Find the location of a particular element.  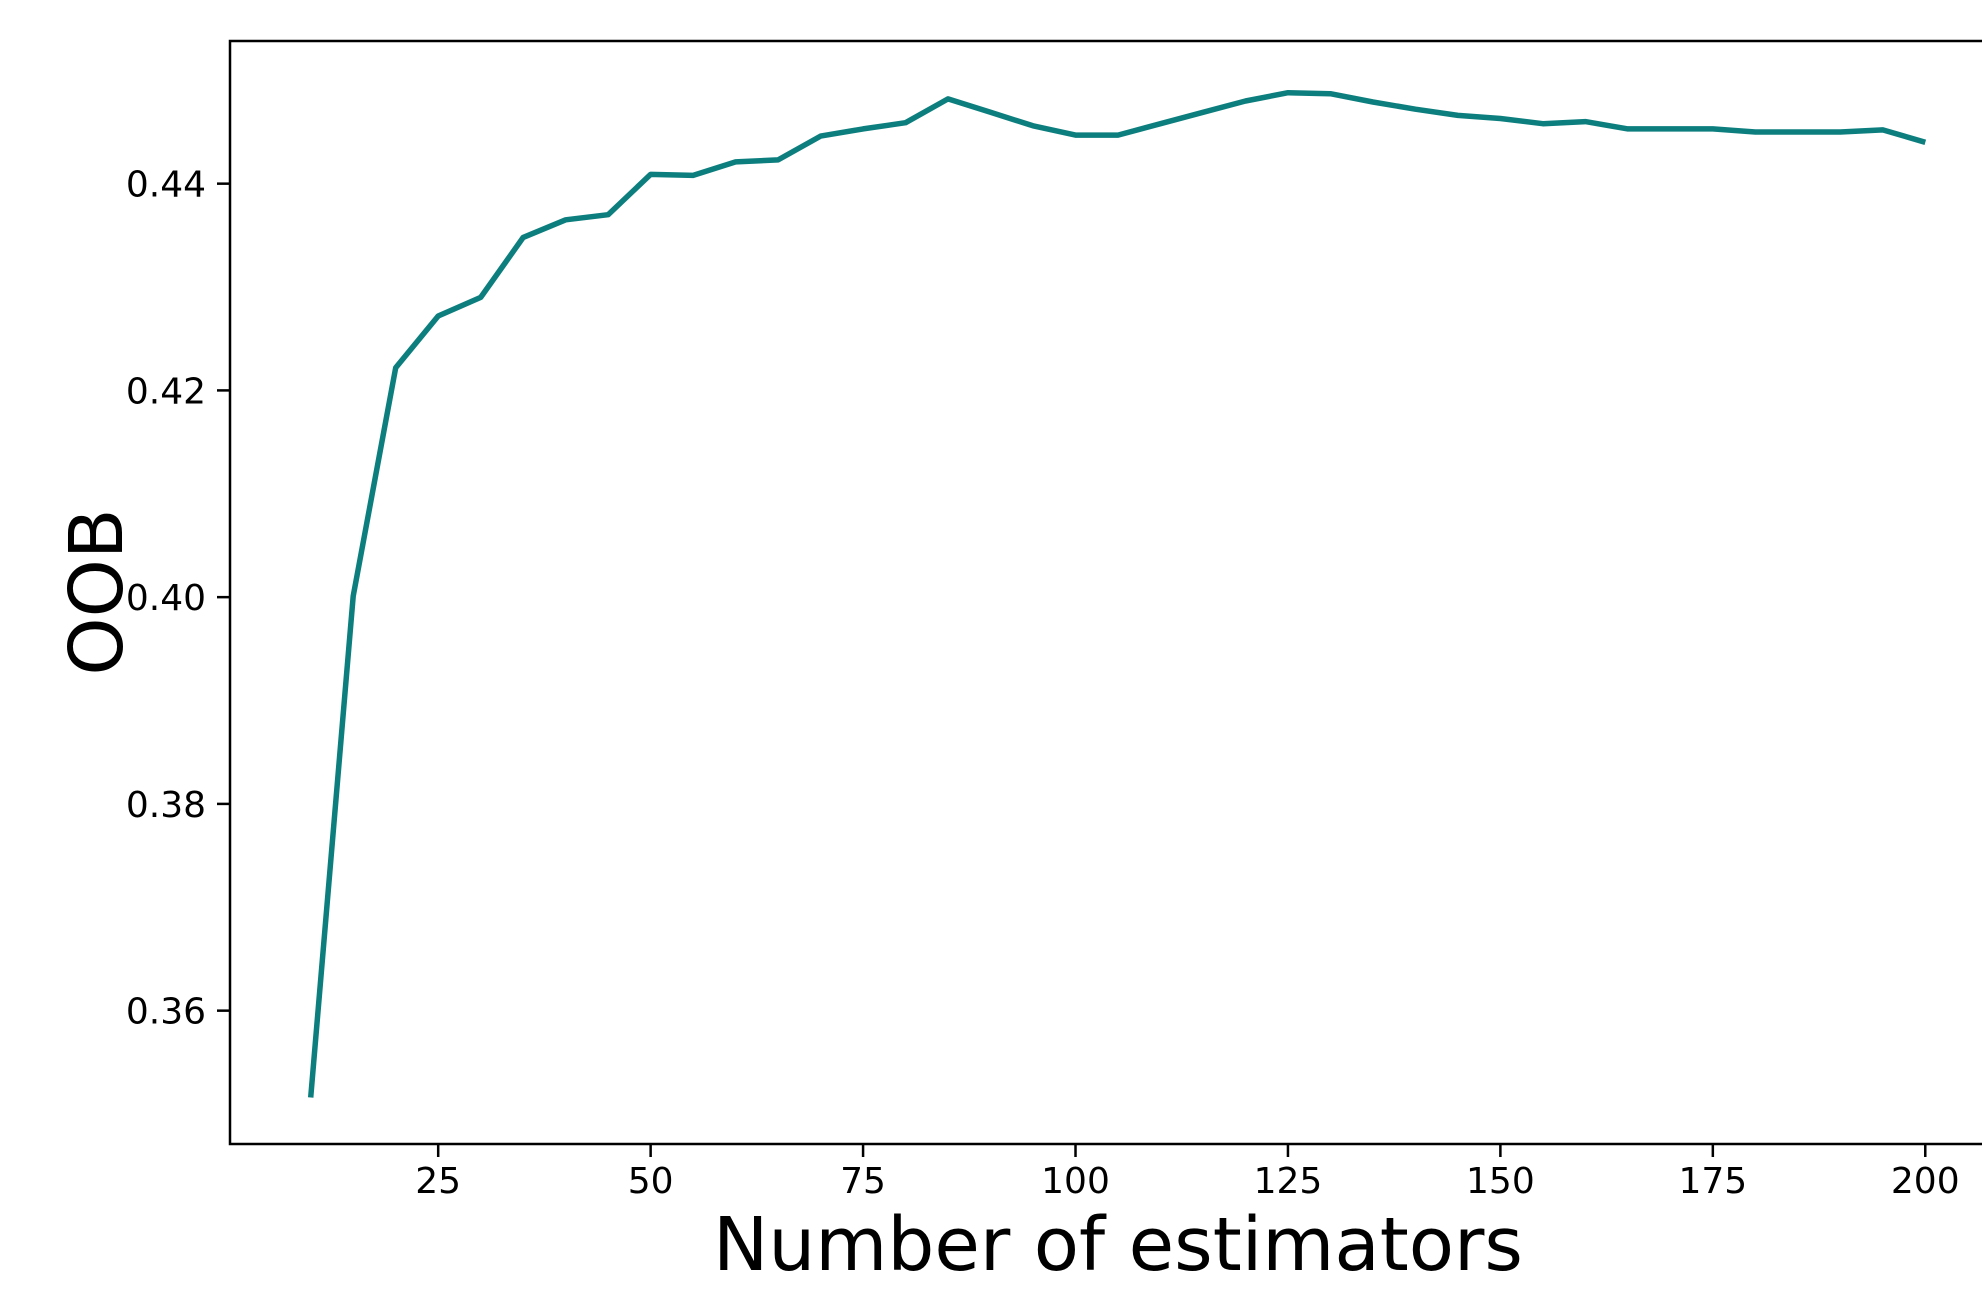

x-tick-label: 50 is located at coordinates (651, 1181).